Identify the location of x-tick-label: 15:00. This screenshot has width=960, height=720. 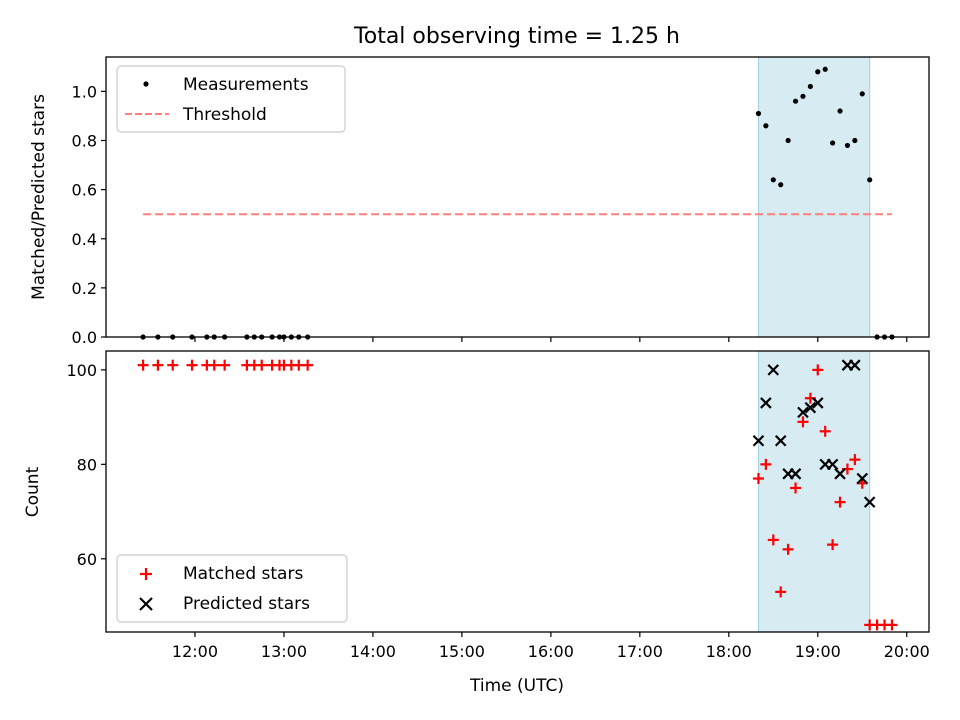
(462, 651).